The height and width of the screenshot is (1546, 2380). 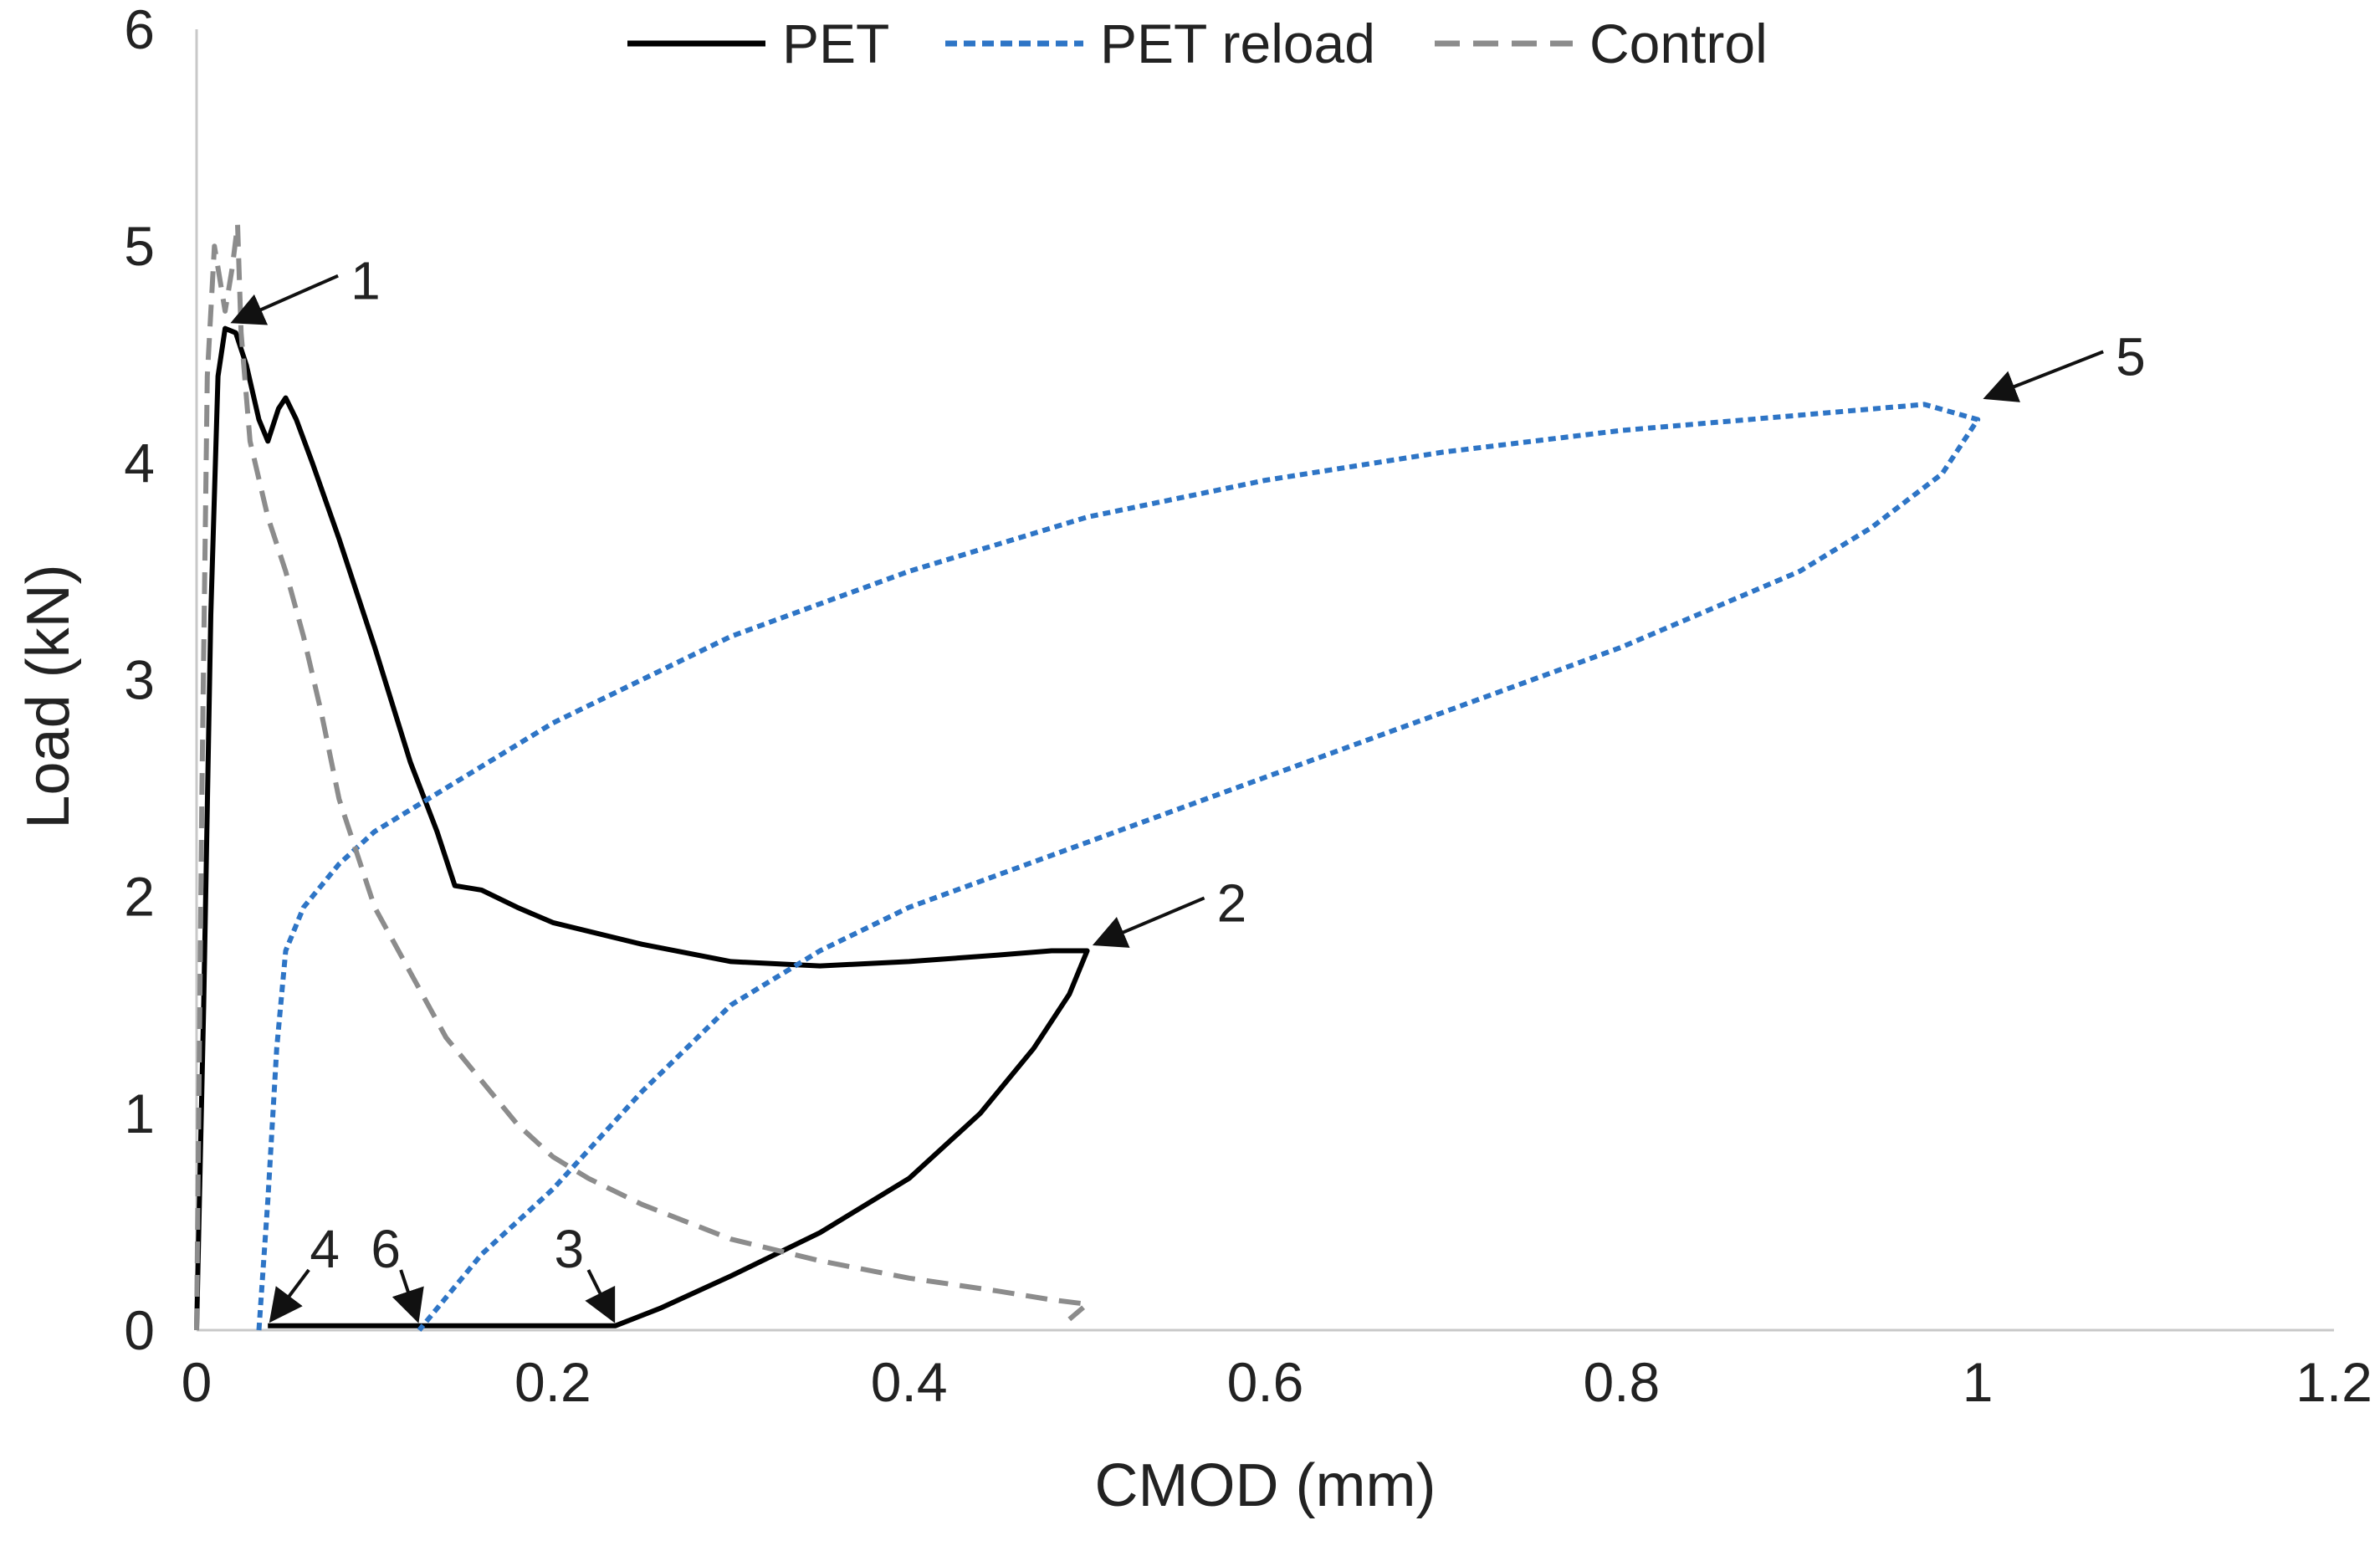 I want to click on x-tick-label: 0.8, so click(x=1621, y=1382).